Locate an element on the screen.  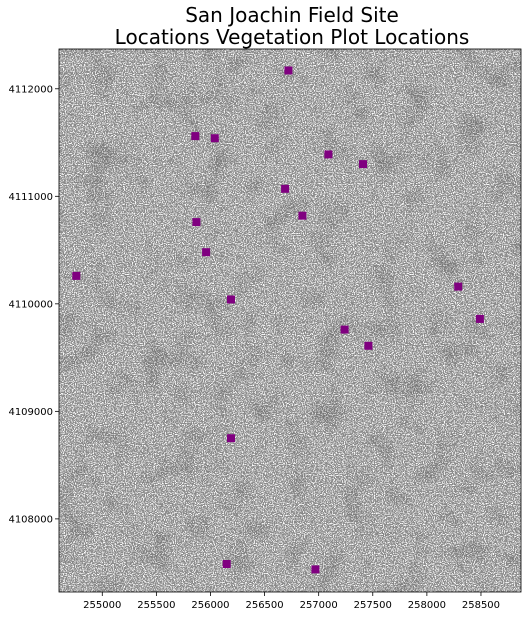
y-tick-label: 4112000 is located at coordinates (30, 89).